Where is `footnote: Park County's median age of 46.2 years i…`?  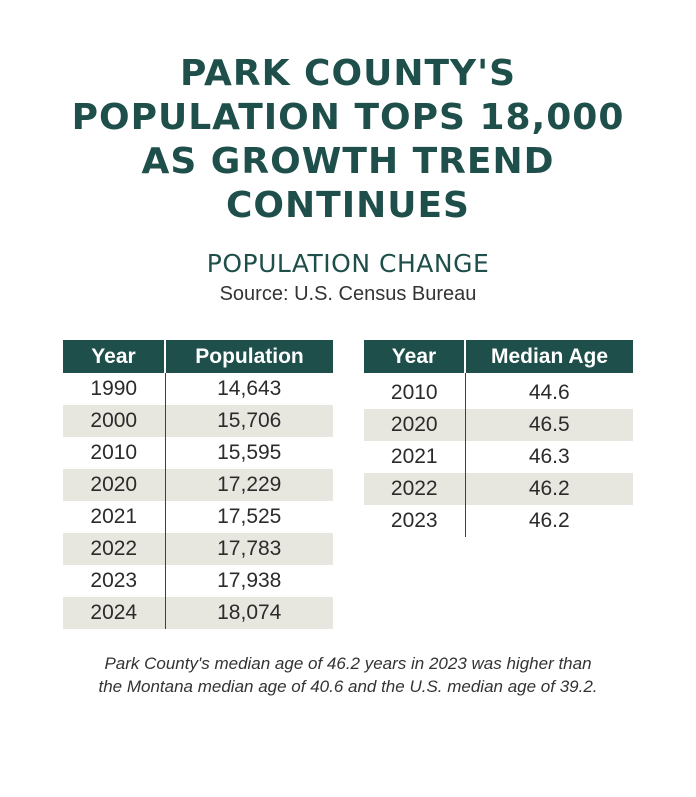
footnote: Park County's median age of 46.2 years i… is located at coordinates (348, 675).